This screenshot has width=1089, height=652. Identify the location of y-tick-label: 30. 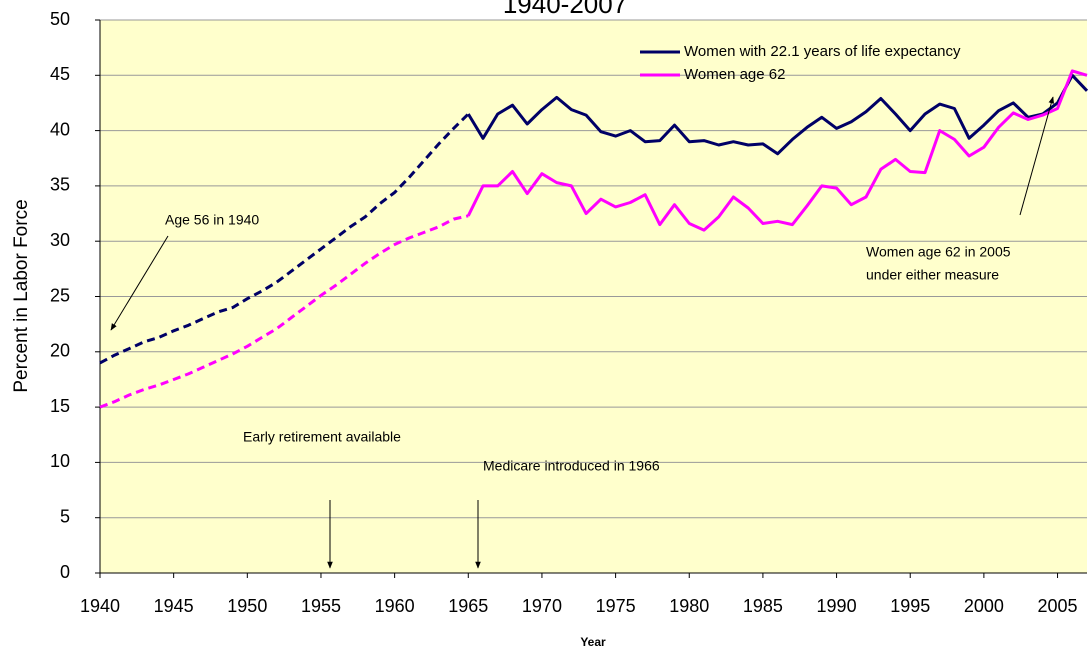
(60, 240).